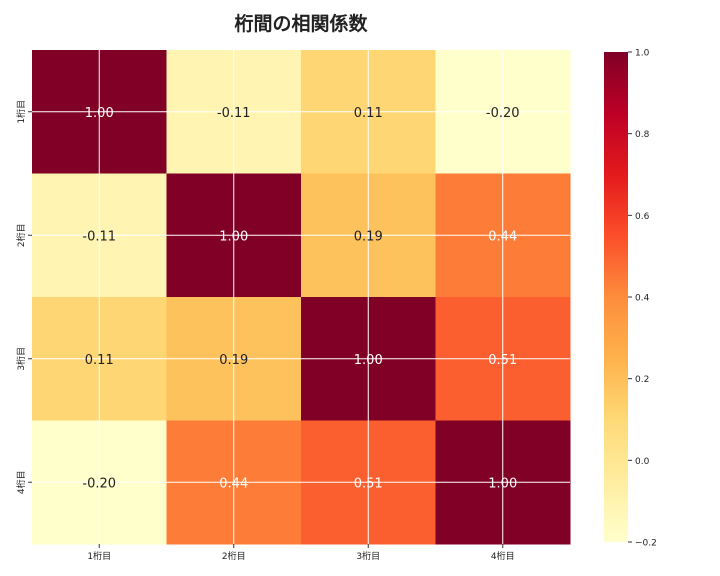 This screenshot has height=576, width=720. What do you see at coordinates (368, 556) in the screenshot?
I see `x-tick-label: 3桁目` at bounding box center [368, 556].